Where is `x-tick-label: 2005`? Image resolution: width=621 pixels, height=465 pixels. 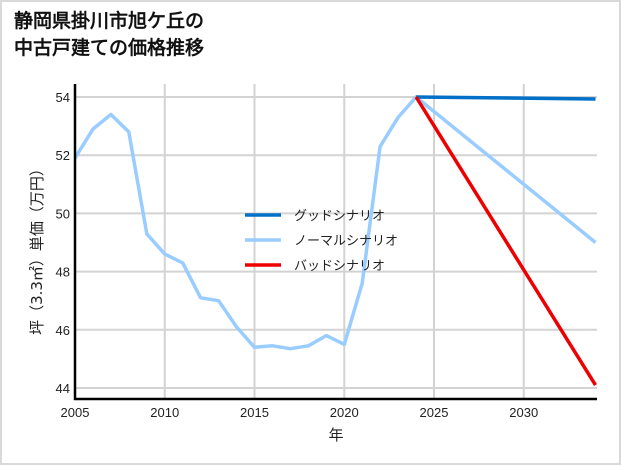
x-tick-label: 2005 is located at coordinates (75, 412).